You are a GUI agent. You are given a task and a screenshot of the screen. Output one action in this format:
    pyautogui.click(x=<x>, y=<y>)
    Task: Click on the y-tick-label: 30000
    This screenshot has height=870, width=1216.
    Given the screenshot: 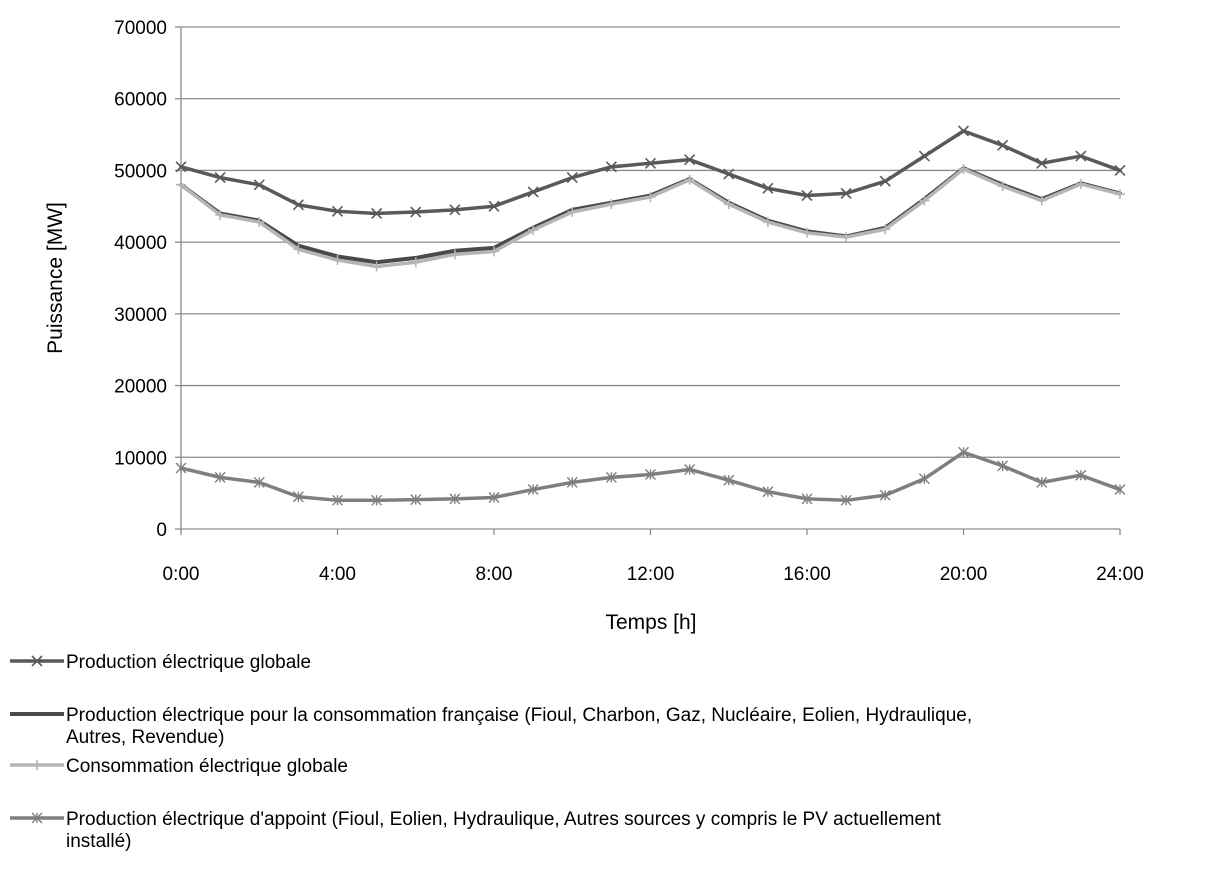 What is the action you would take?
    pyautogui.click(x=140, y=315)
    